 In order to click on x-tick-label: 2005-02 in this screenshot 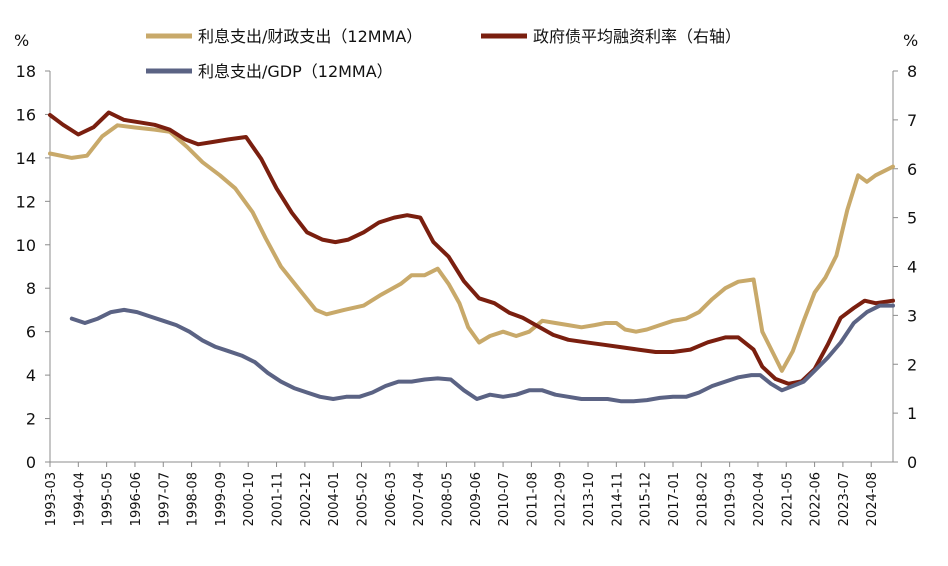, I will do `click(362, 499)`.